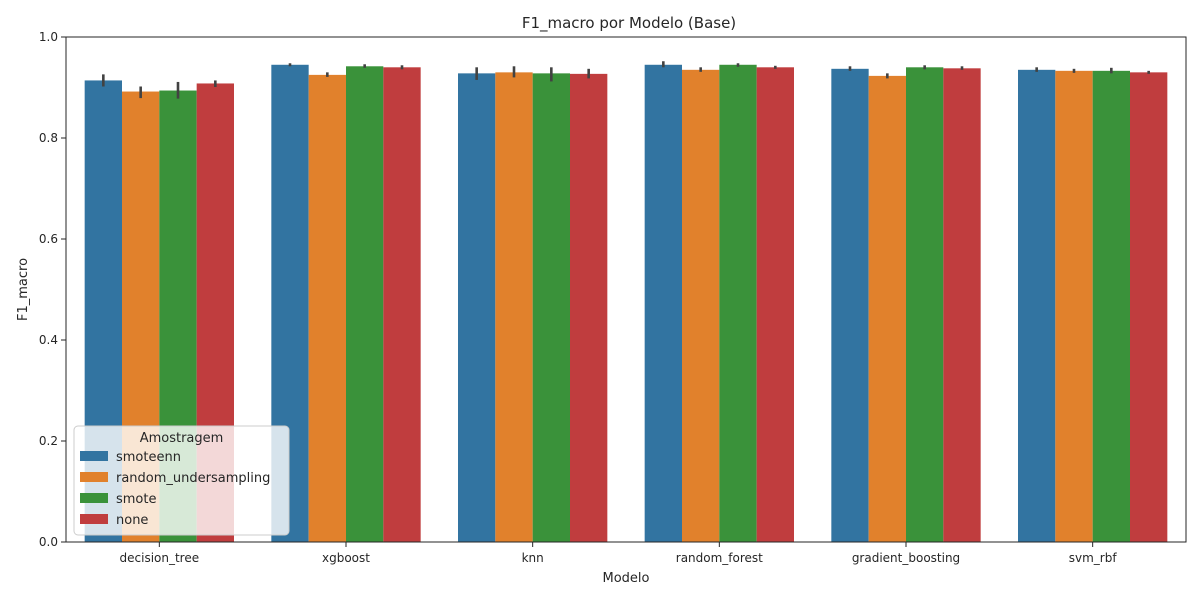  I want to click on legend-swatch-random_undersampling, so click(94, 477).